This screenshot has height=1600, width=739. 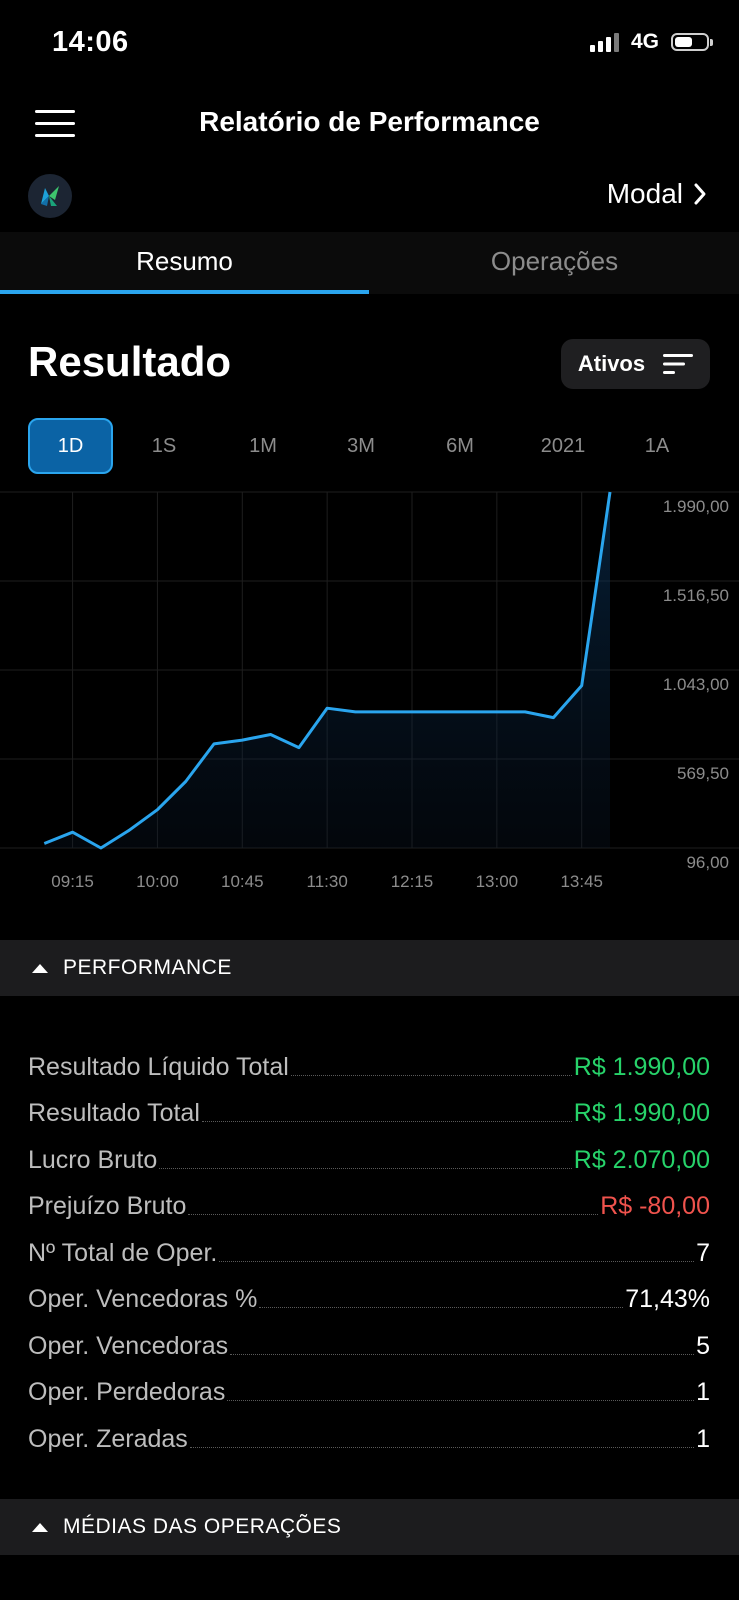 I want to click on ativos-filter-button: Ativos, so click(x=635, y=364).